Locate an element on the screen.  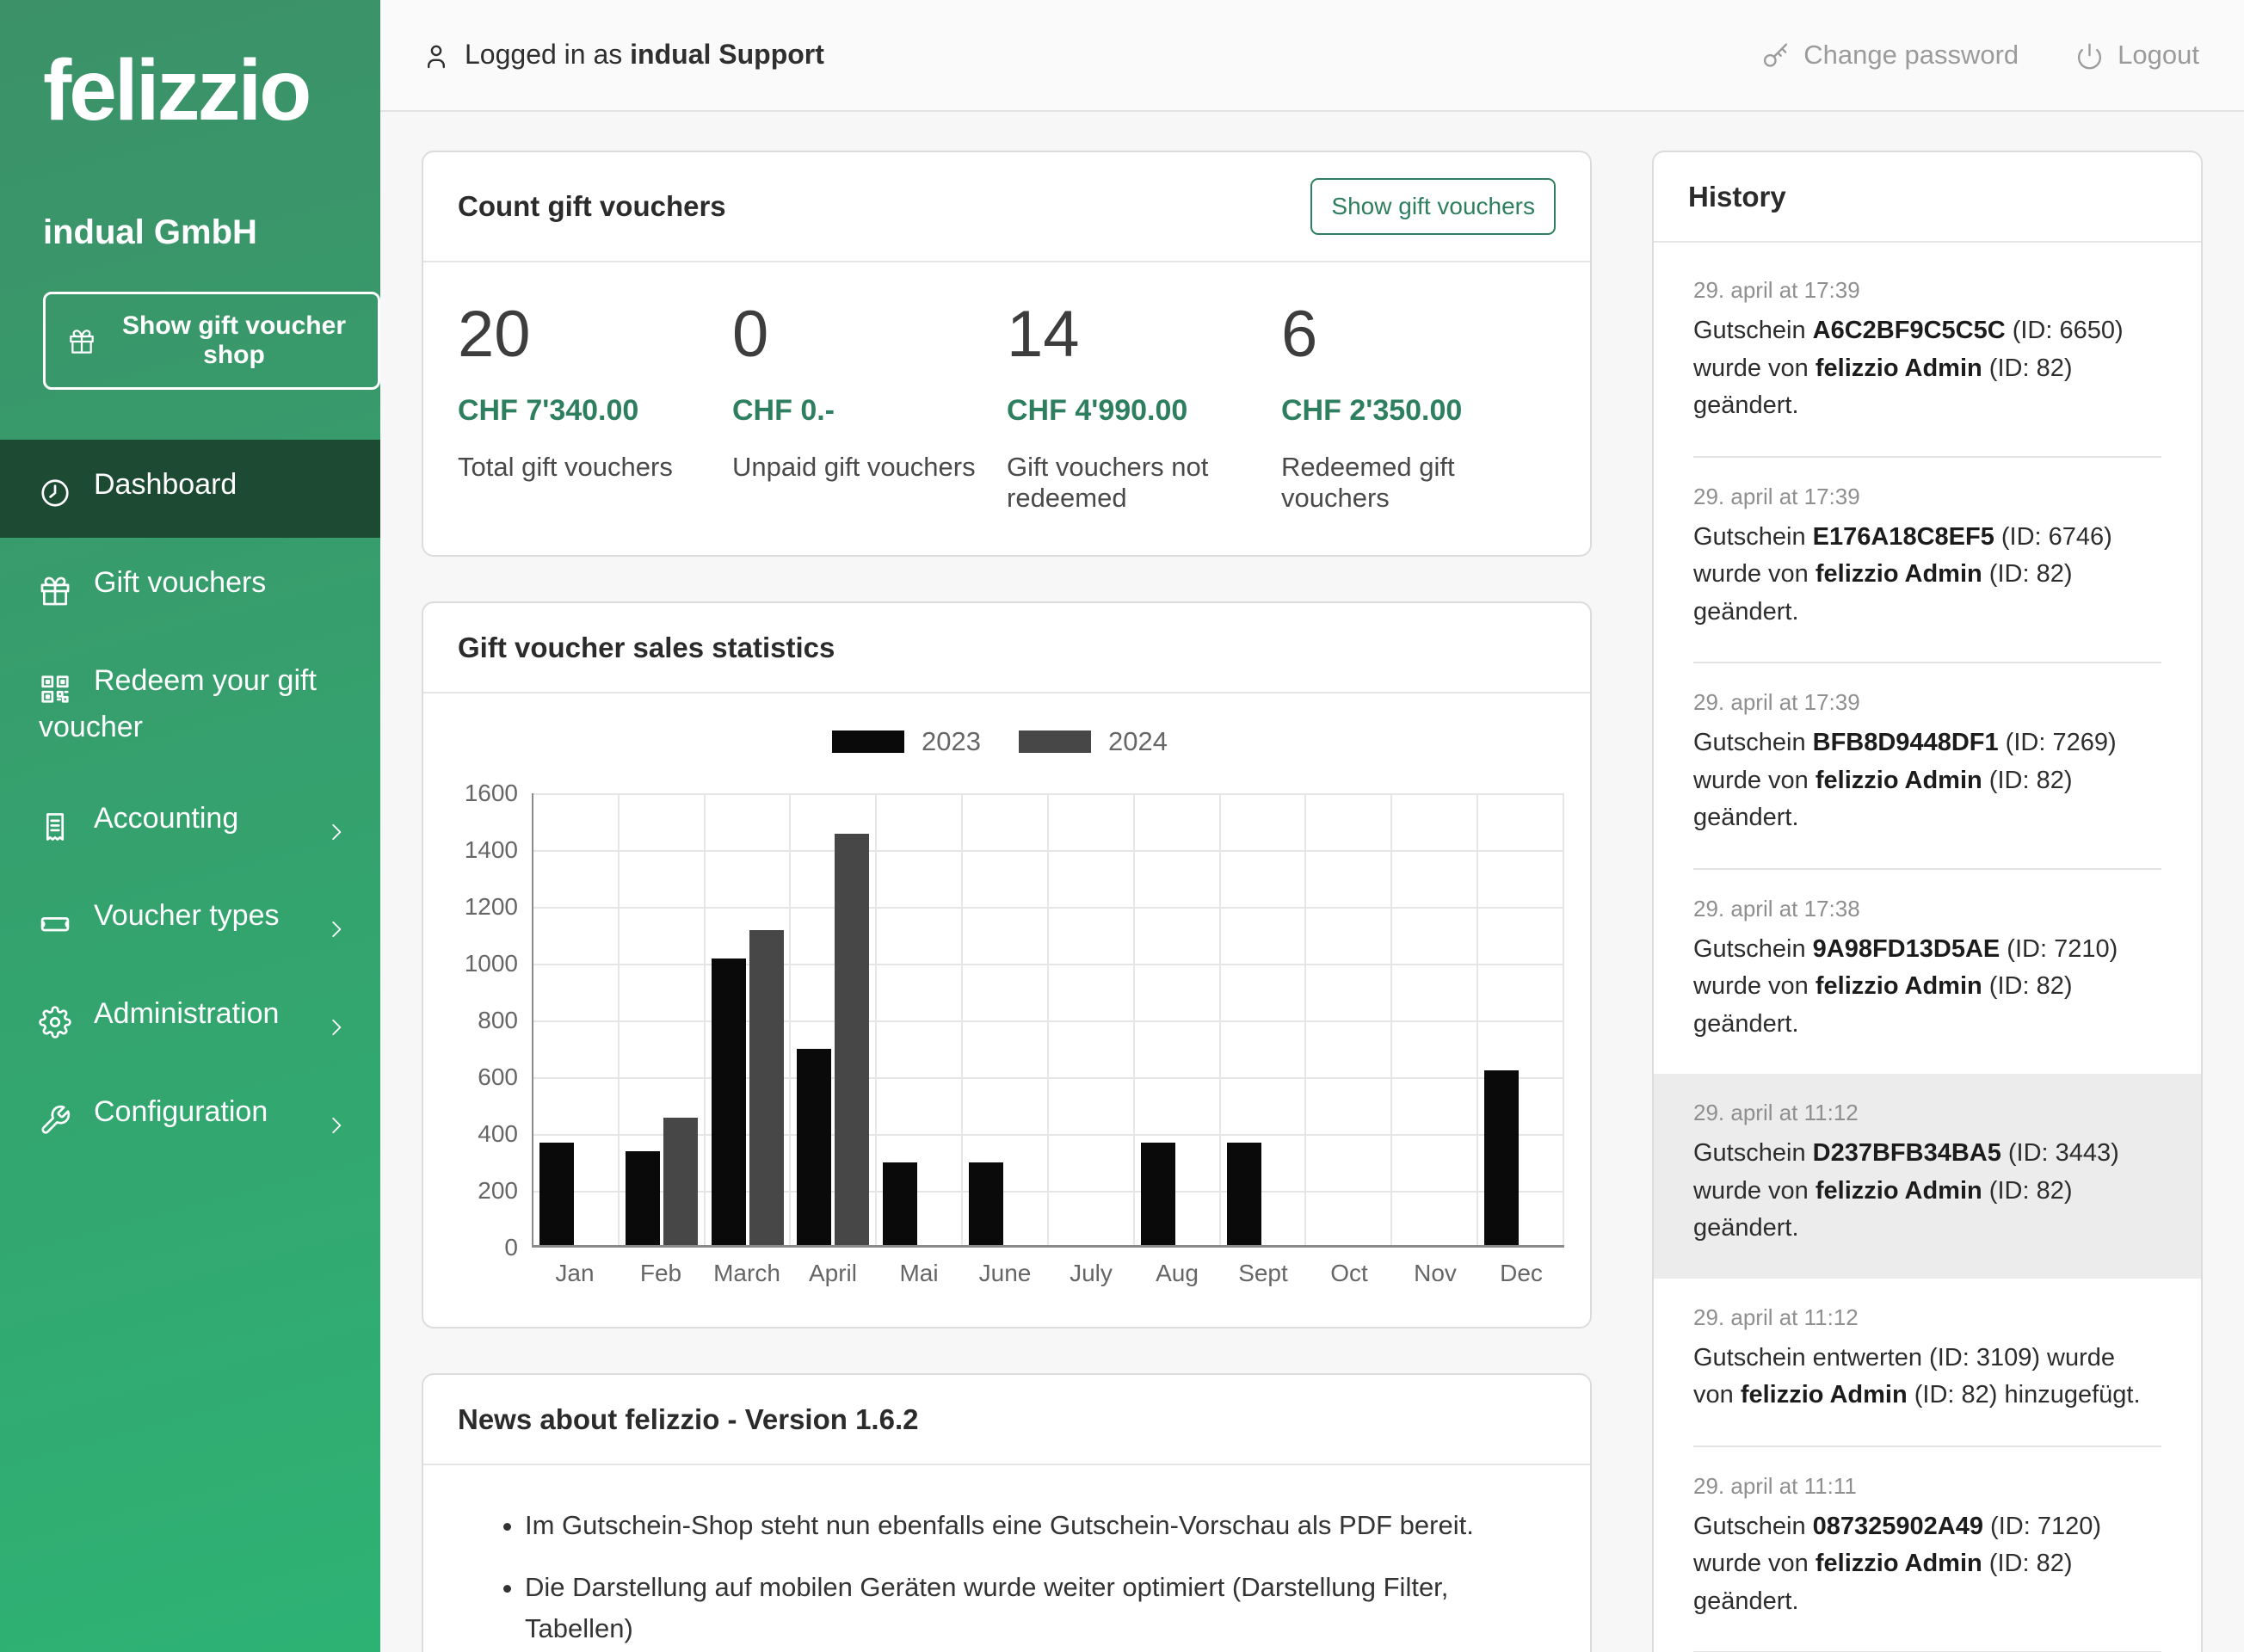
bar-group-feb is located at coordinates (663, 1019).